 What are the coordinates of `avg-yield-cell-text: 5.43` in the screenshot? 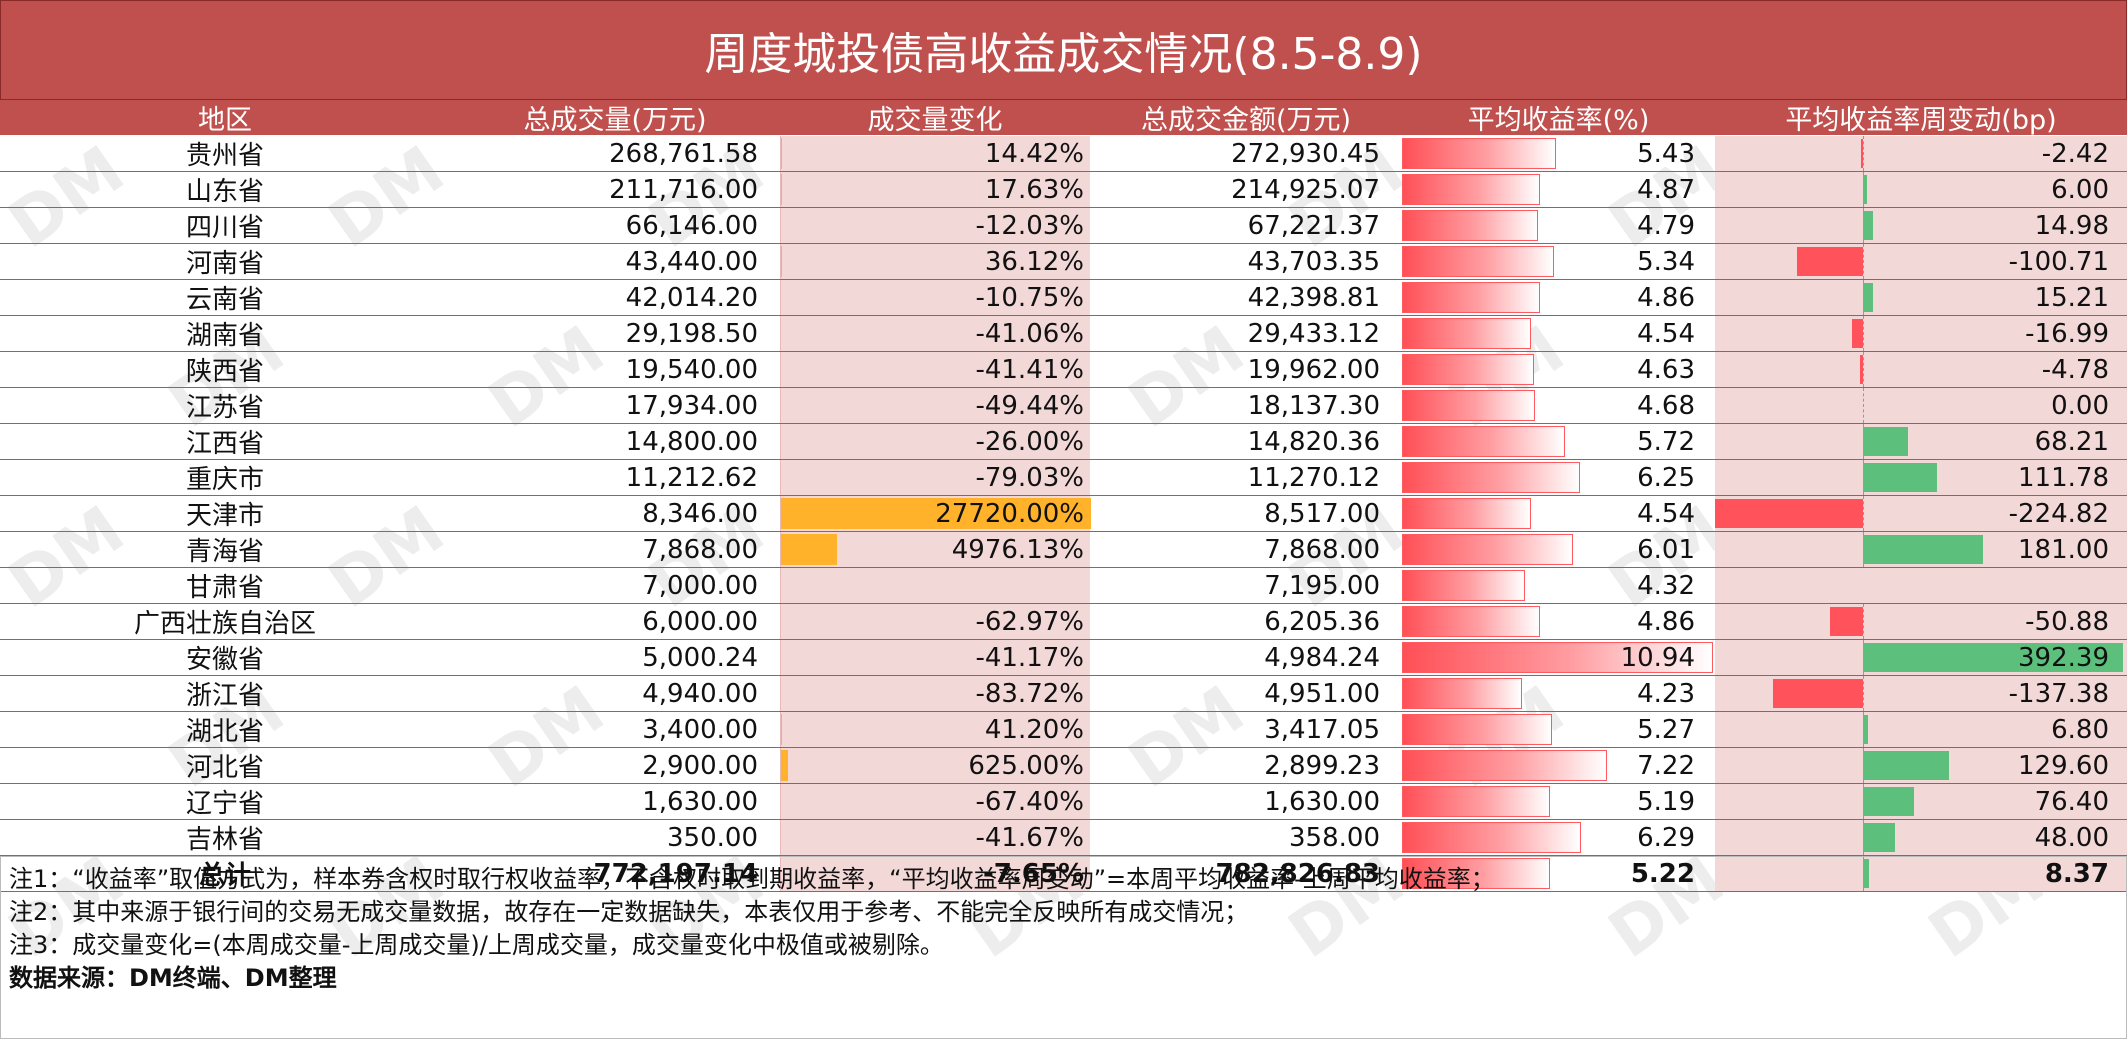 It's located at (1666, 153).